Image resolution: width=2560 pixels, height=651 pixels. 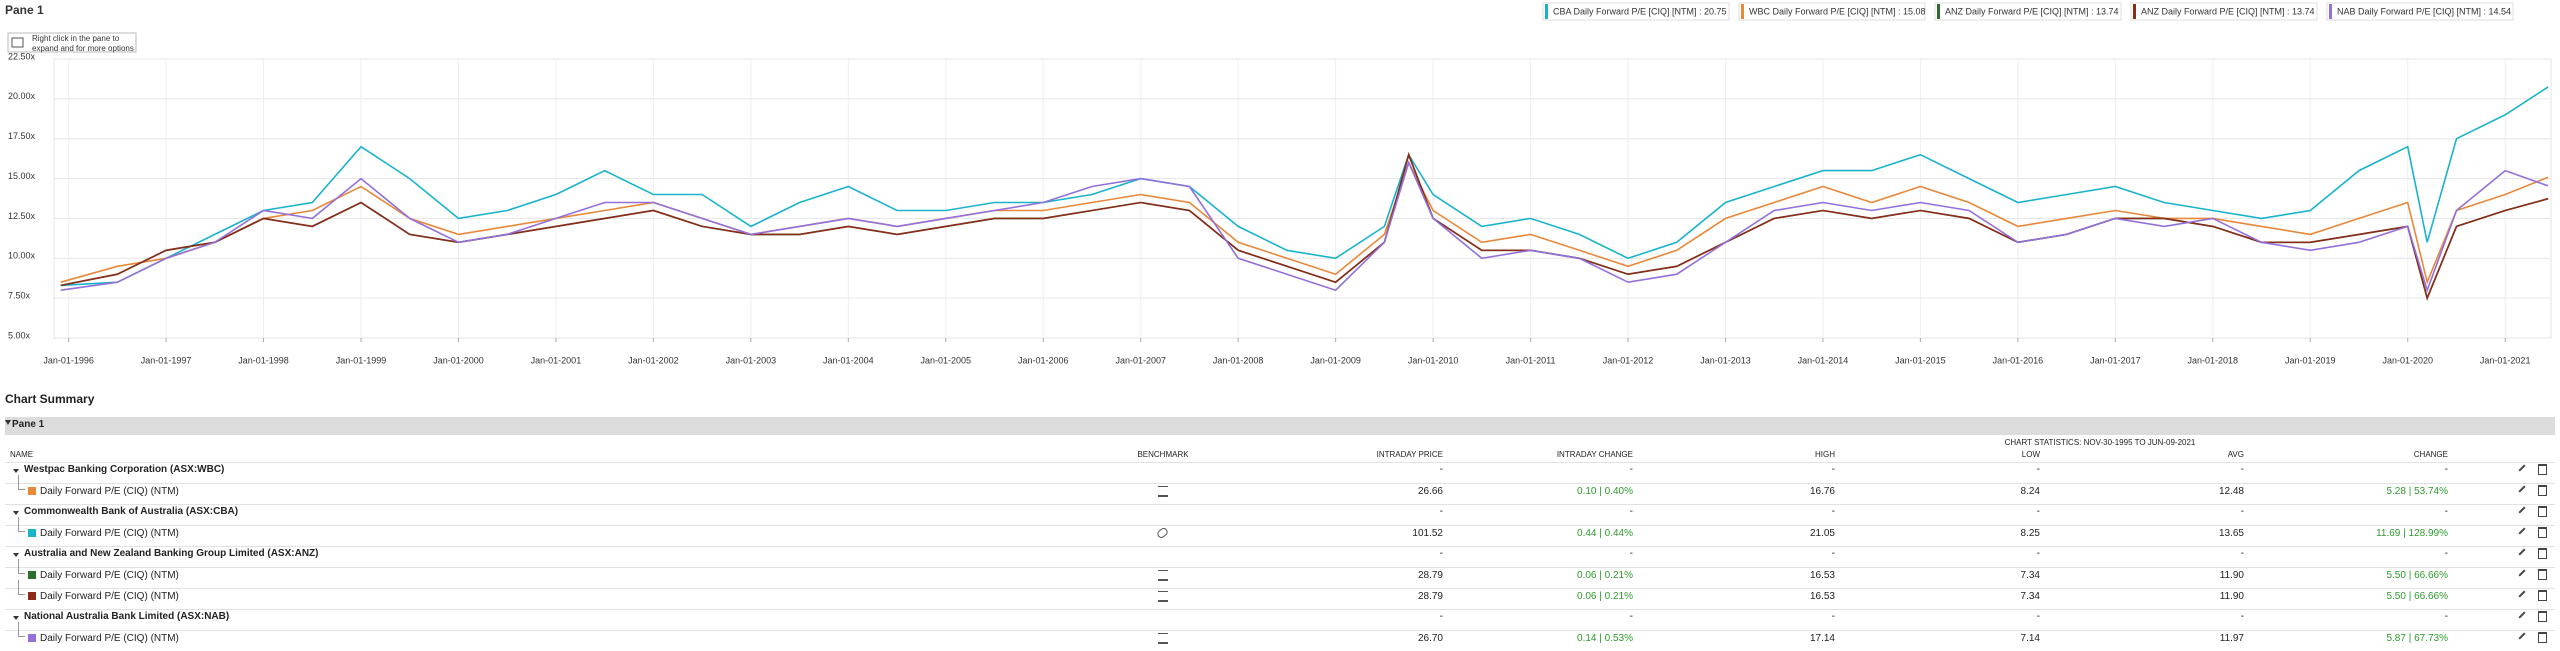 What do you see at coordinates (2030, 491) in the screenshot?
I see `row-cell: 8.24` at bounding box center [2030, 491].